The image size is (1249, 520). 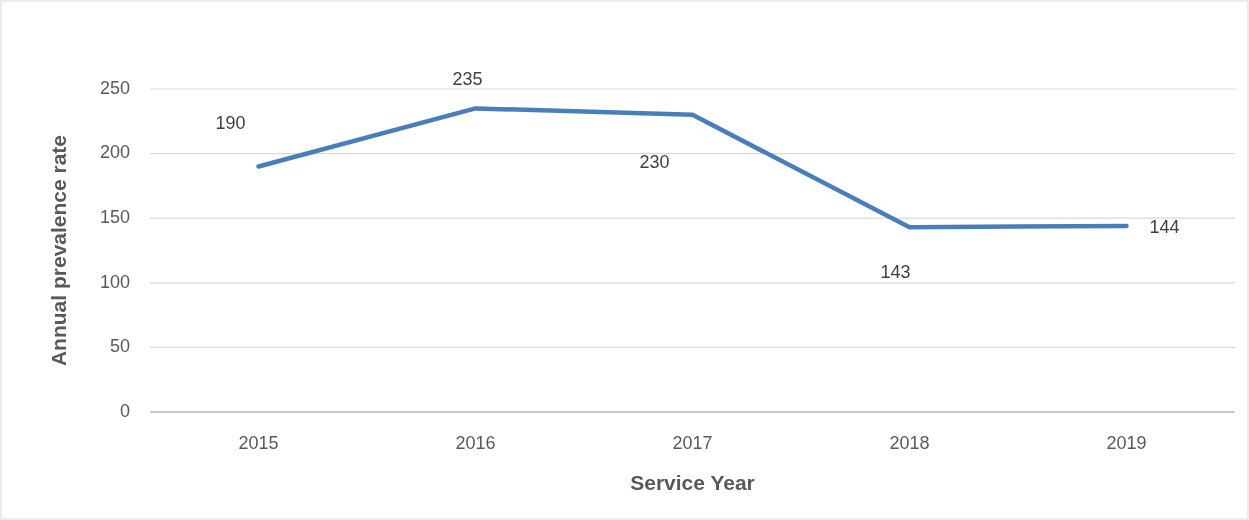 I want to click on y-axis-title: Annual prevalence rate, so click(x=58, y=250).